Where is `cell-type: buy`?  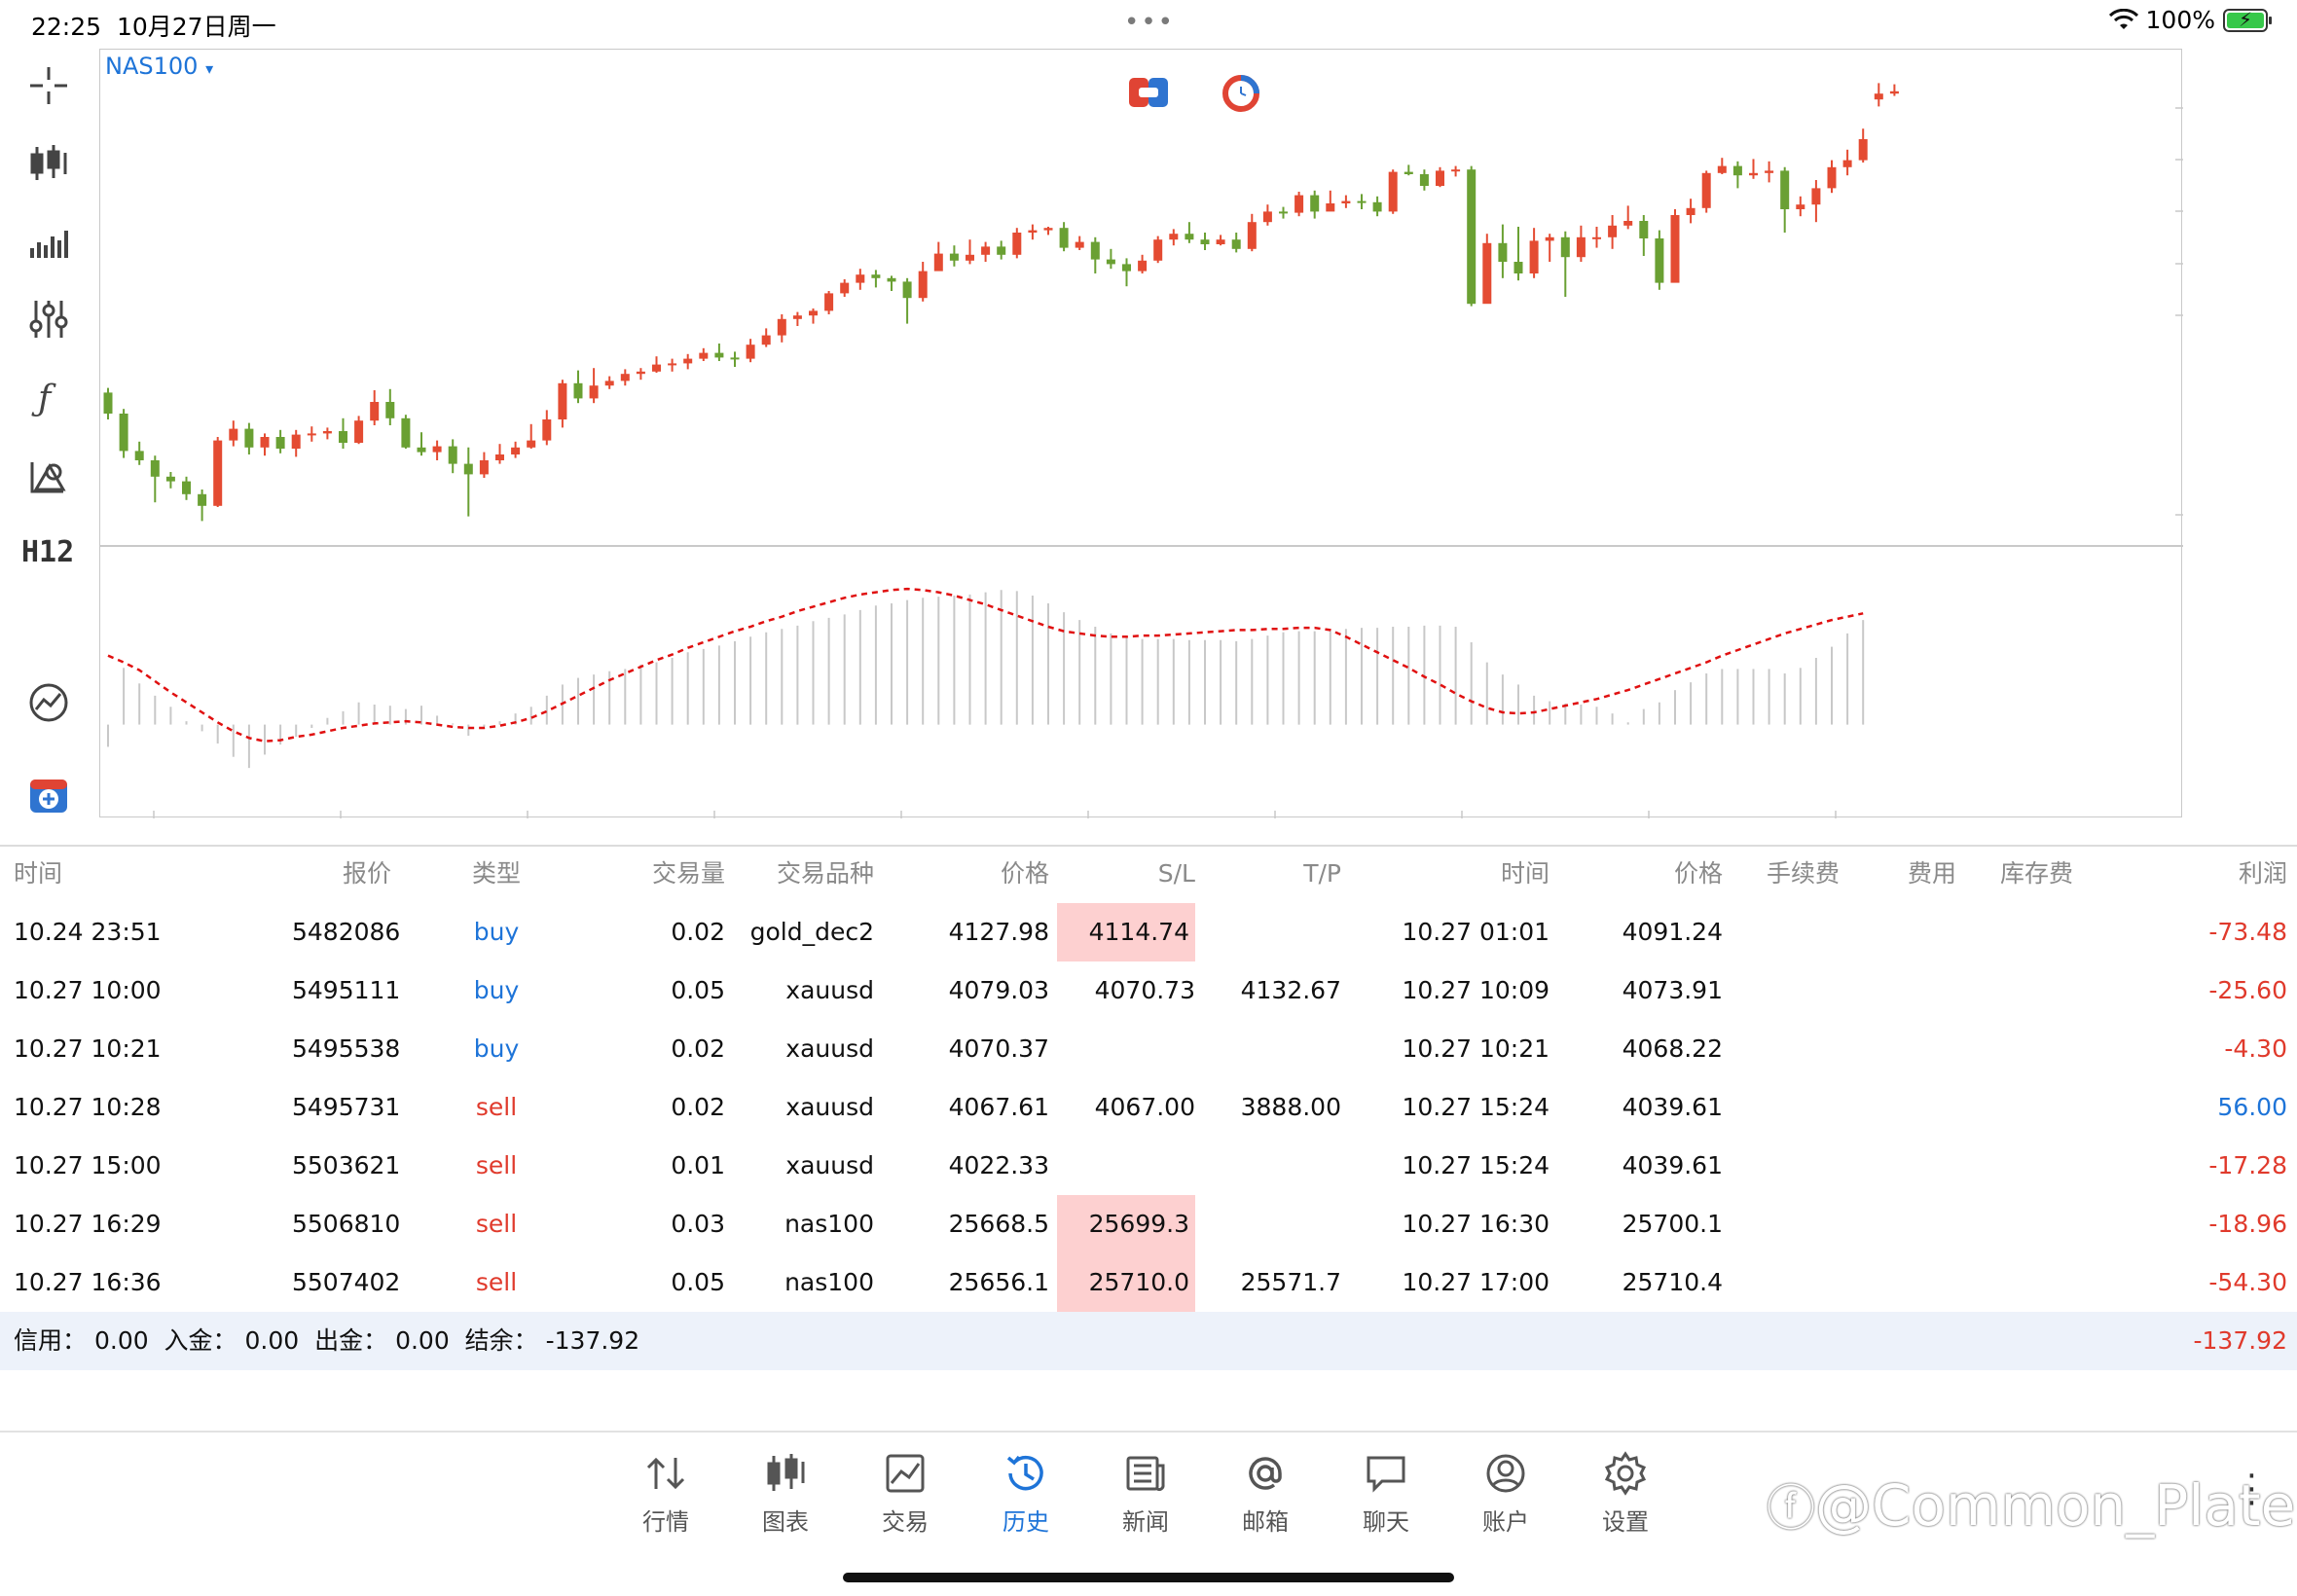 cell-type: buy is located at coordinates (496, 1048).